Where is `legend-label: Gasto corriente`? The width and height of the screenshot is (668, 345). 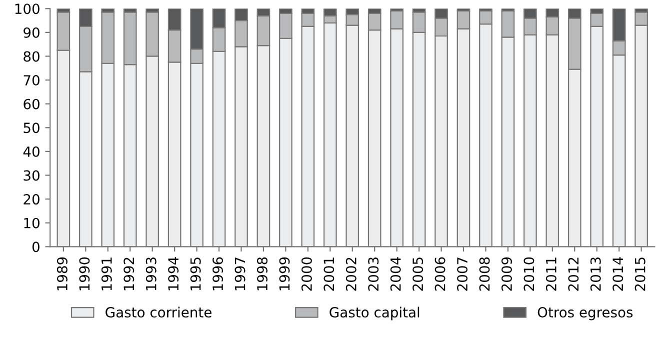
legend-label: Gasto corriente is located at coordinates (159, 312).